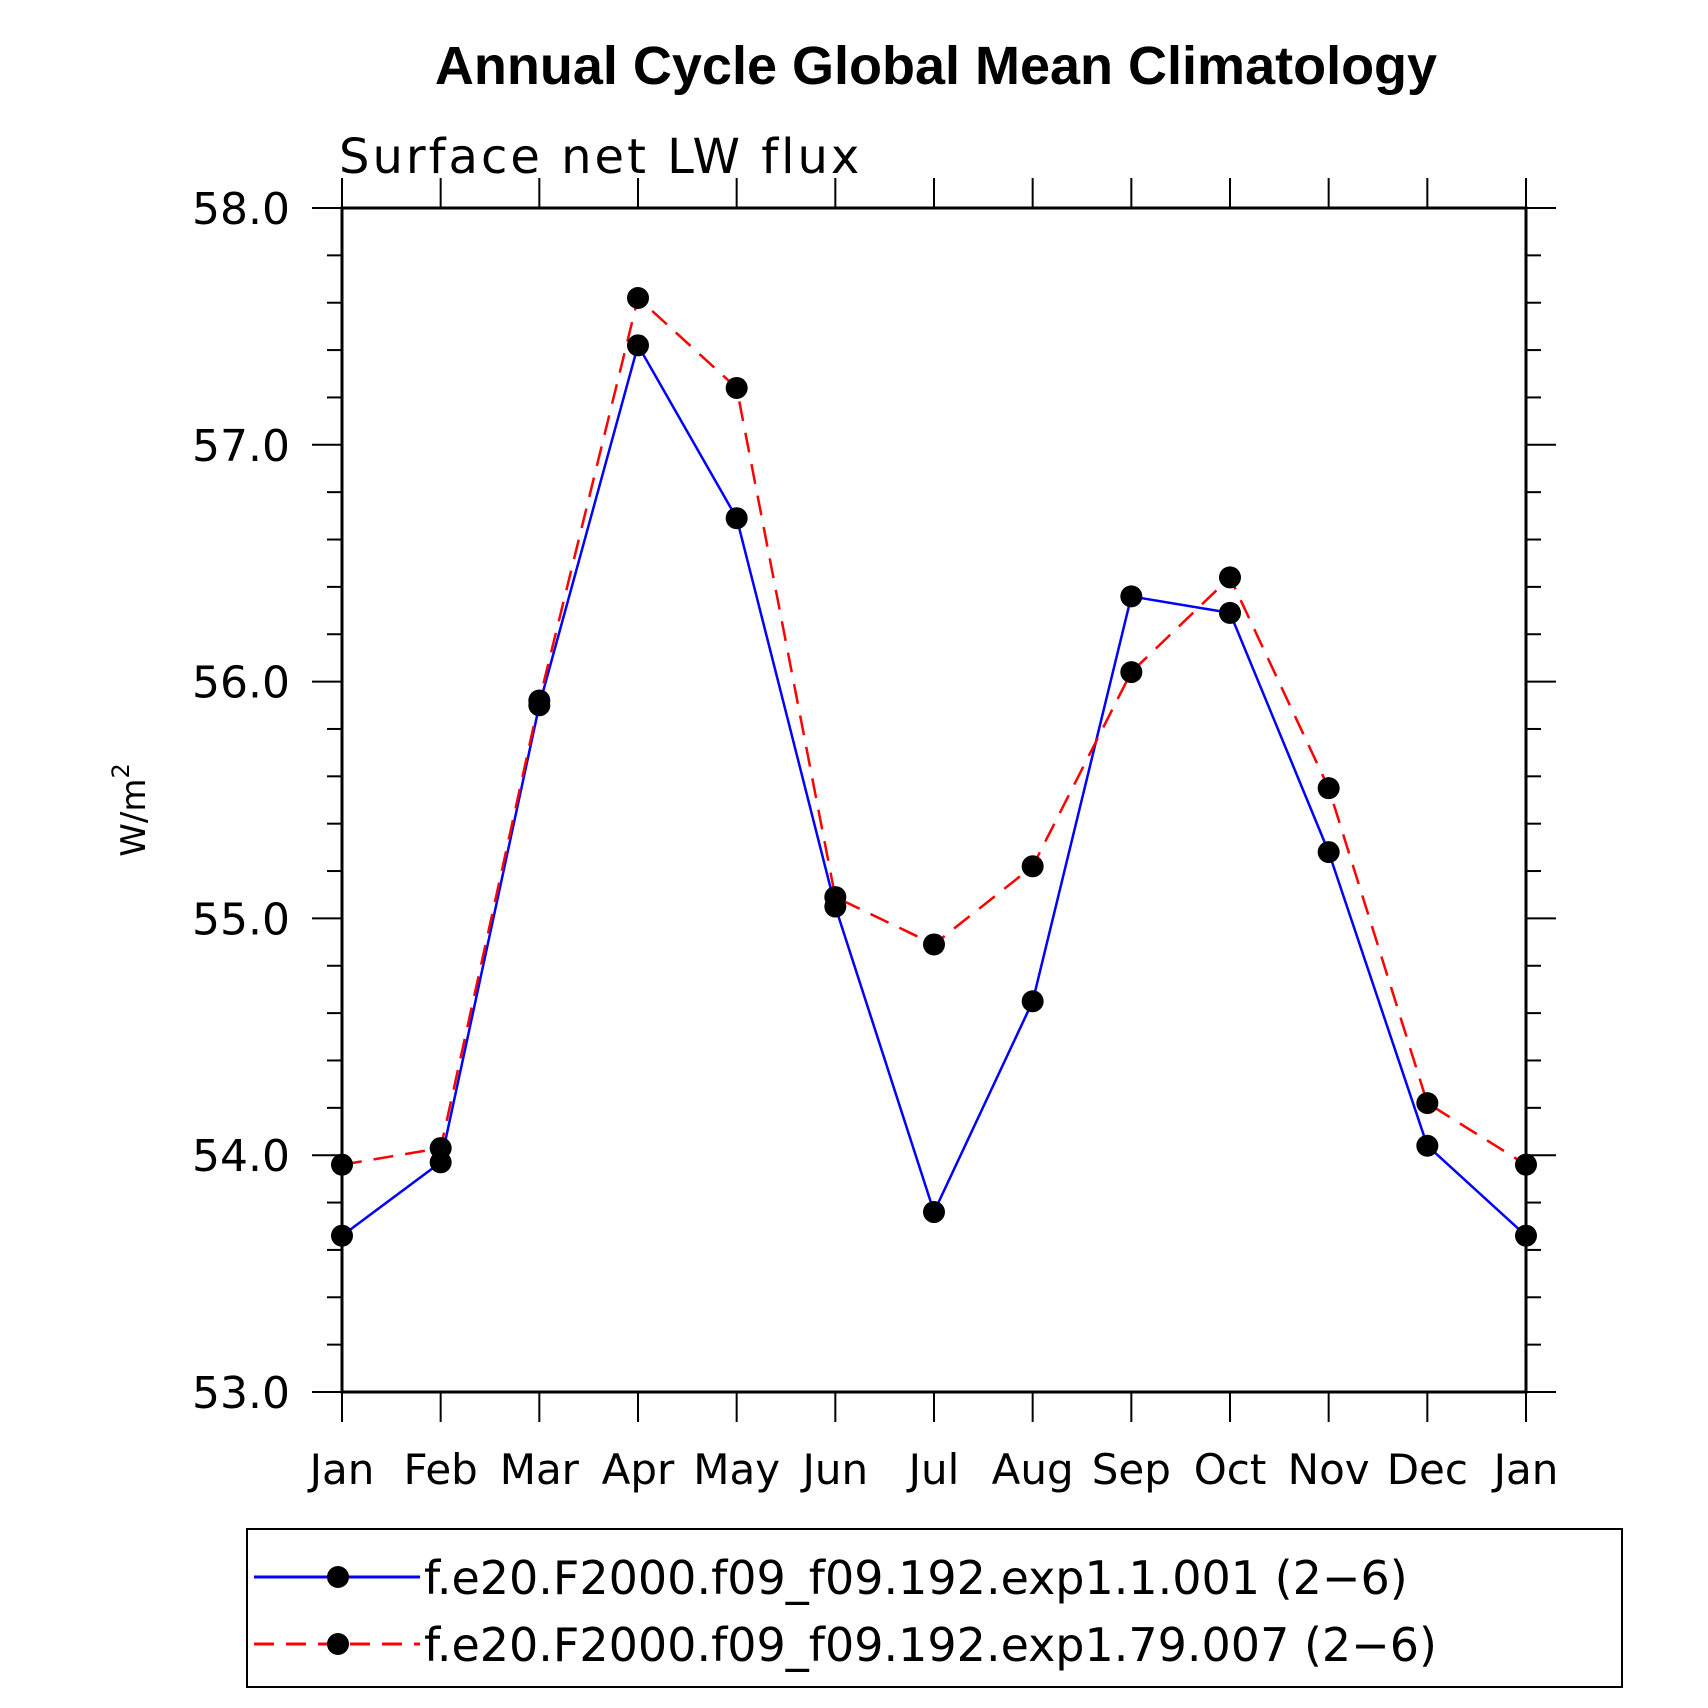 The image size is (1708, 1708). What do you see at coordinates (834, 1469) in the screenshot?
I see `x-tick-label: Jun` at bounding box center [834, 1469].